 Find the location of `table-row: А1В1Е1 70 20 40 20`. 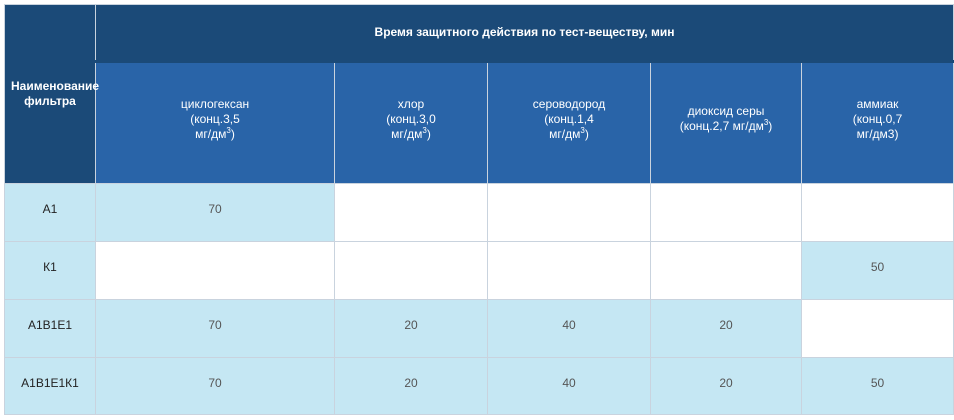

table-row: А1В1Е1 70 20 40 20 is located at coordinates (479, 328).